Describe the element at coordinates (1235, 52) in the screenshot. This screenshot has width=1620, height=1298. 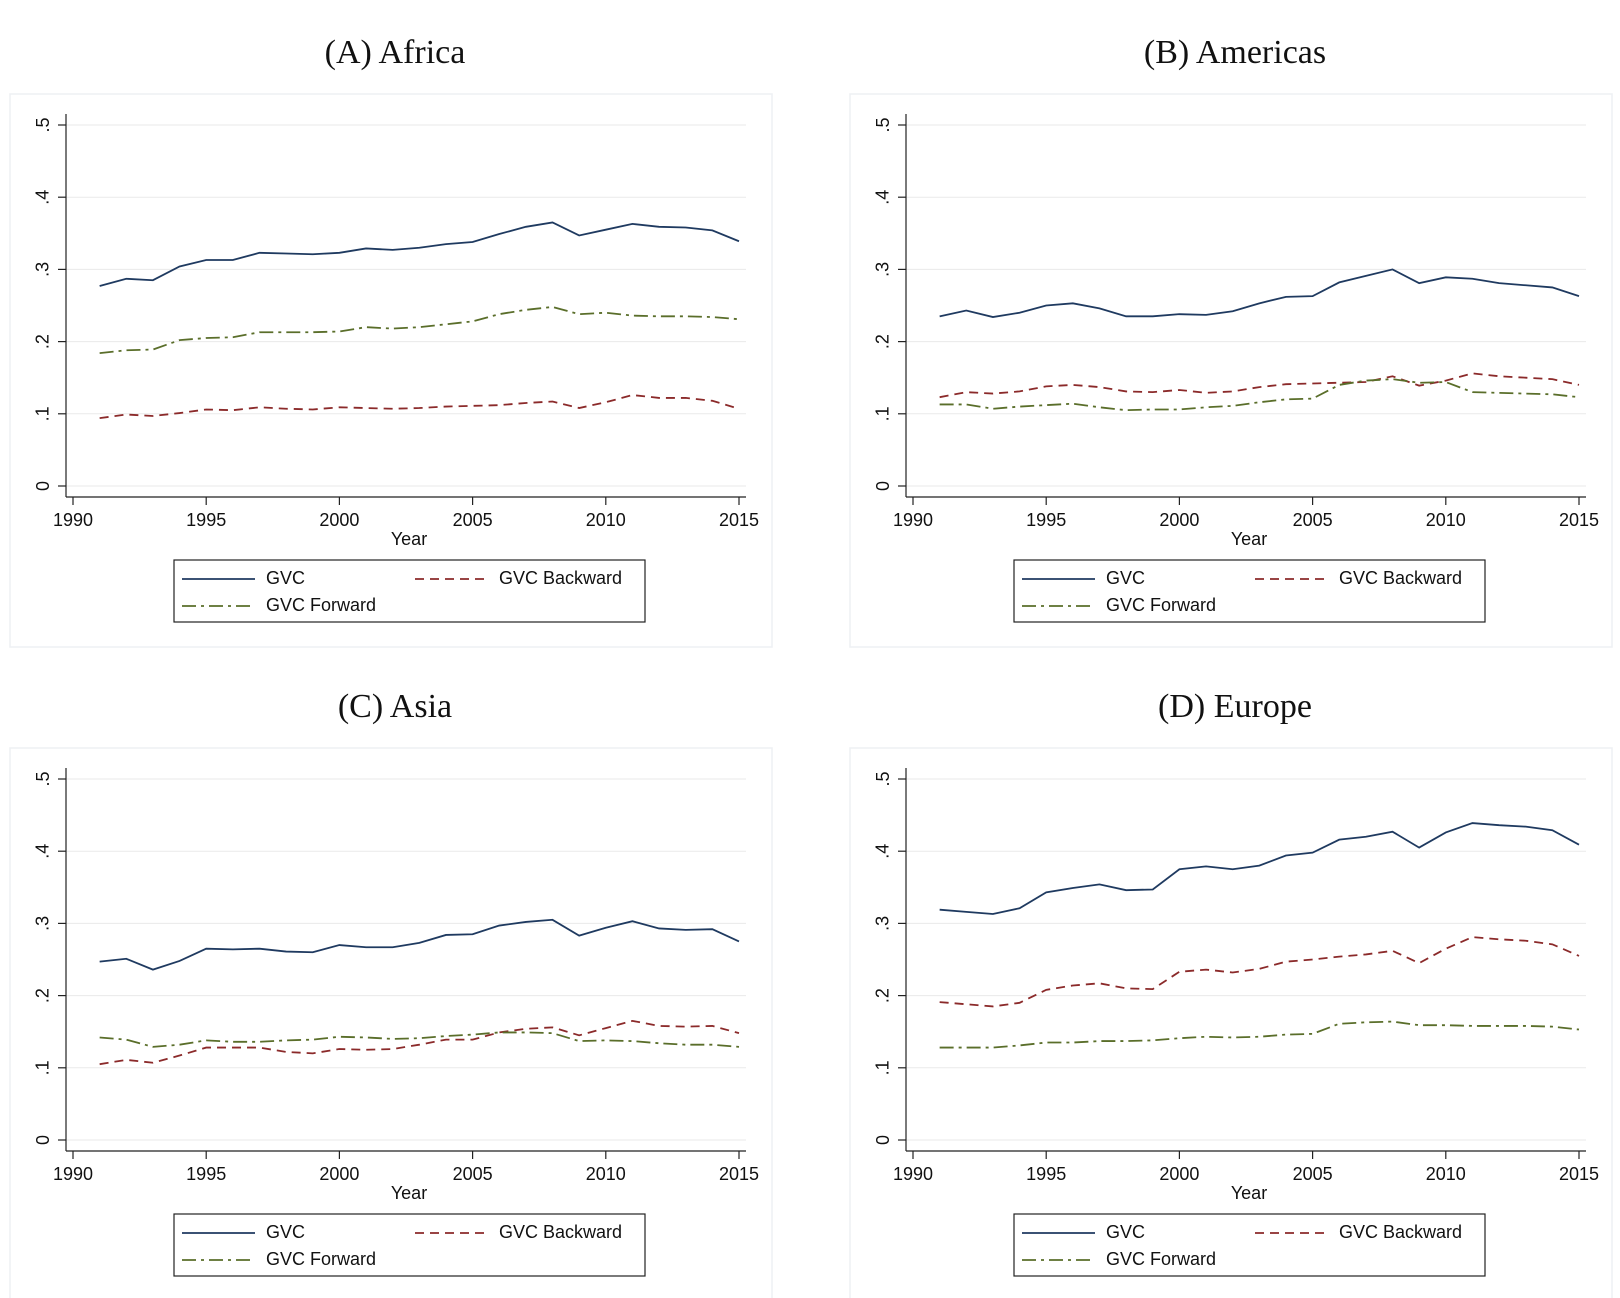
I see `chart-title: (B) Americas` at that location.